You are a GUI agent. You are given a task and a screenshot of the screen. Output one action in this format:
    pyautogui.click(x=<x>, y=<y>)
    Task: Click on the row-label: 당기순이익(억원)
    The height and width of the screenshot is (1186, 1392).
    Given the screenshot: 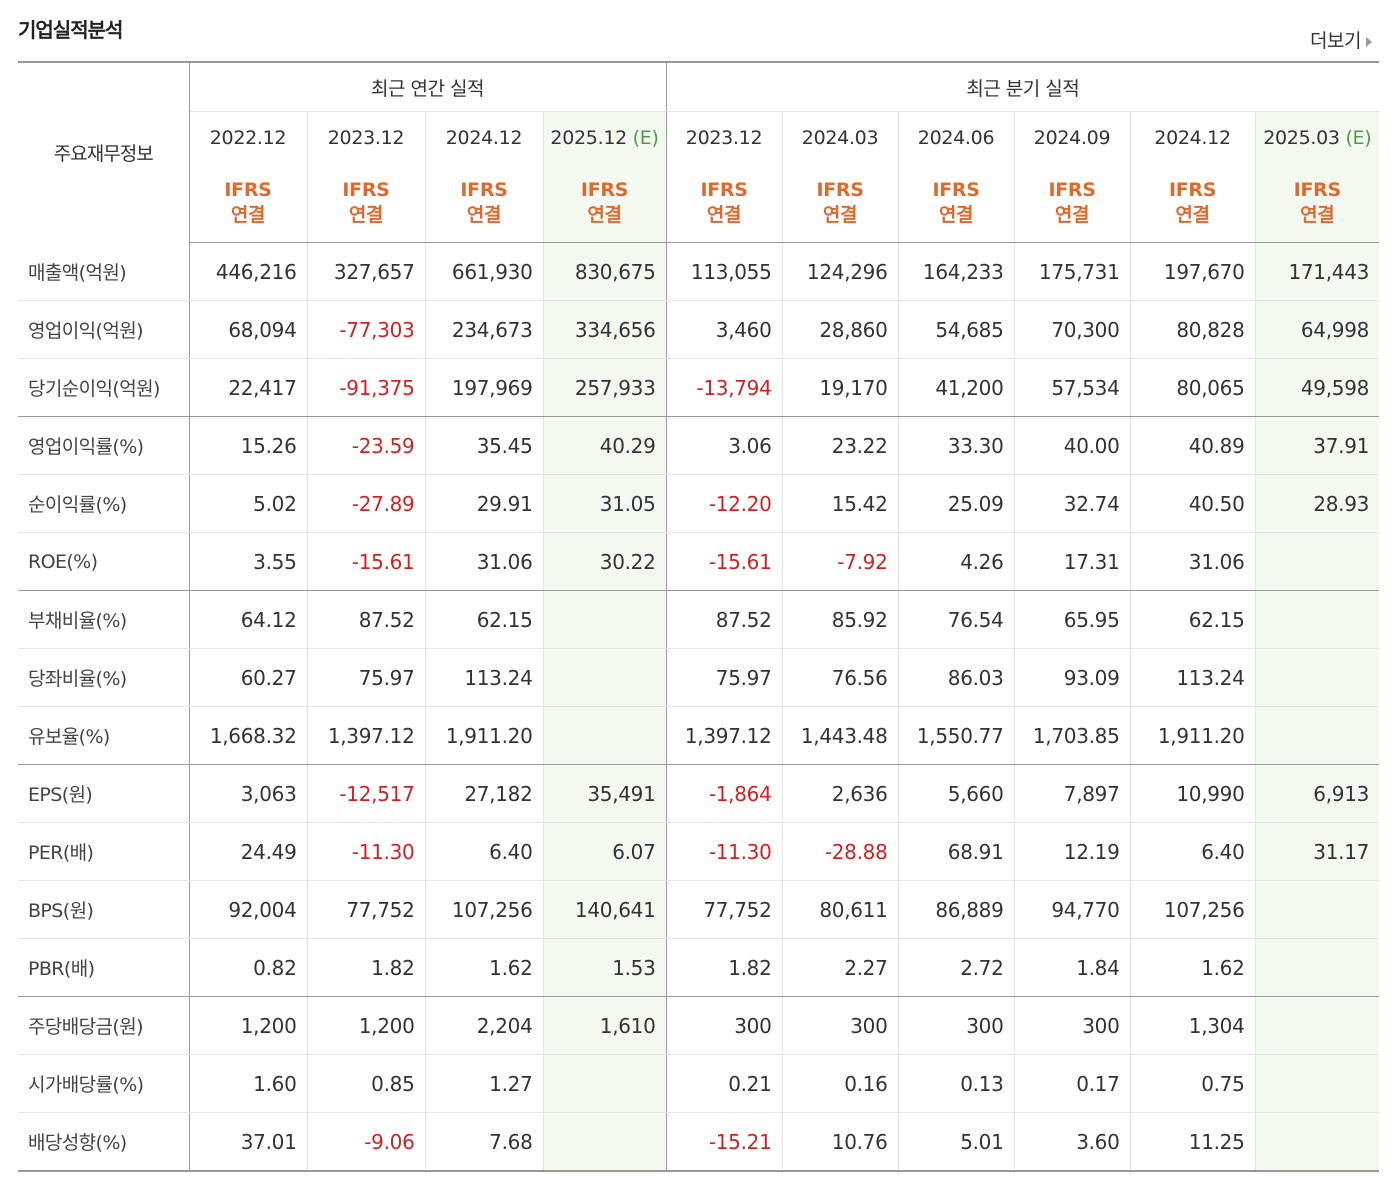 What is the action you would take?
    pyautogui.click(x=104, y=387)
    